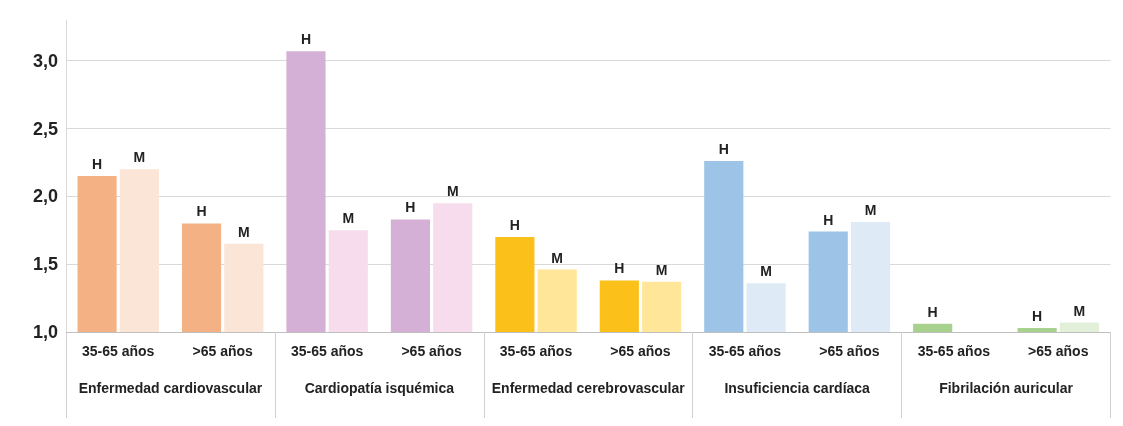 The image size is (1123, 426). What do you see at coordinates (45, 60) in the screenshot?
I see `y-tick-label: 3,0` at bounding box center [45, 60].